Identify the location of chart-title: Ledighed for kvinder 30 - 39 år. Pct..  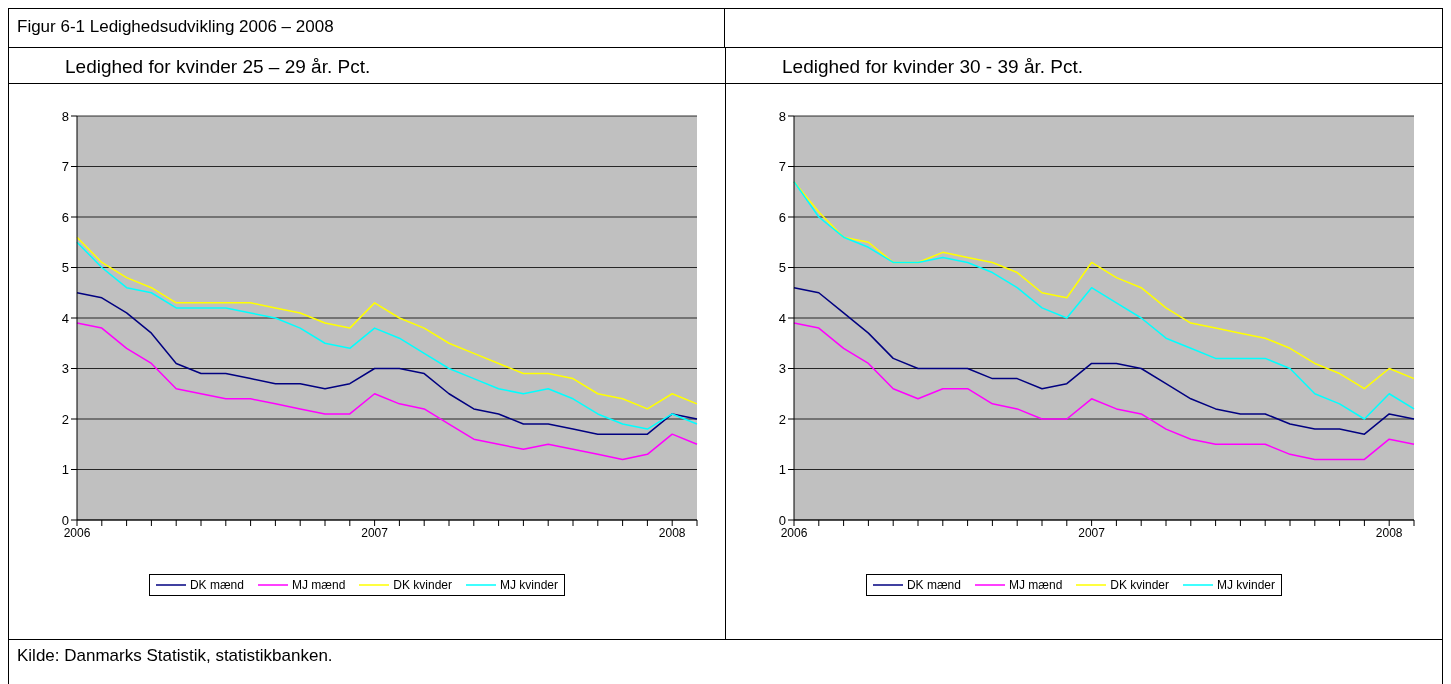
(1084, 66).